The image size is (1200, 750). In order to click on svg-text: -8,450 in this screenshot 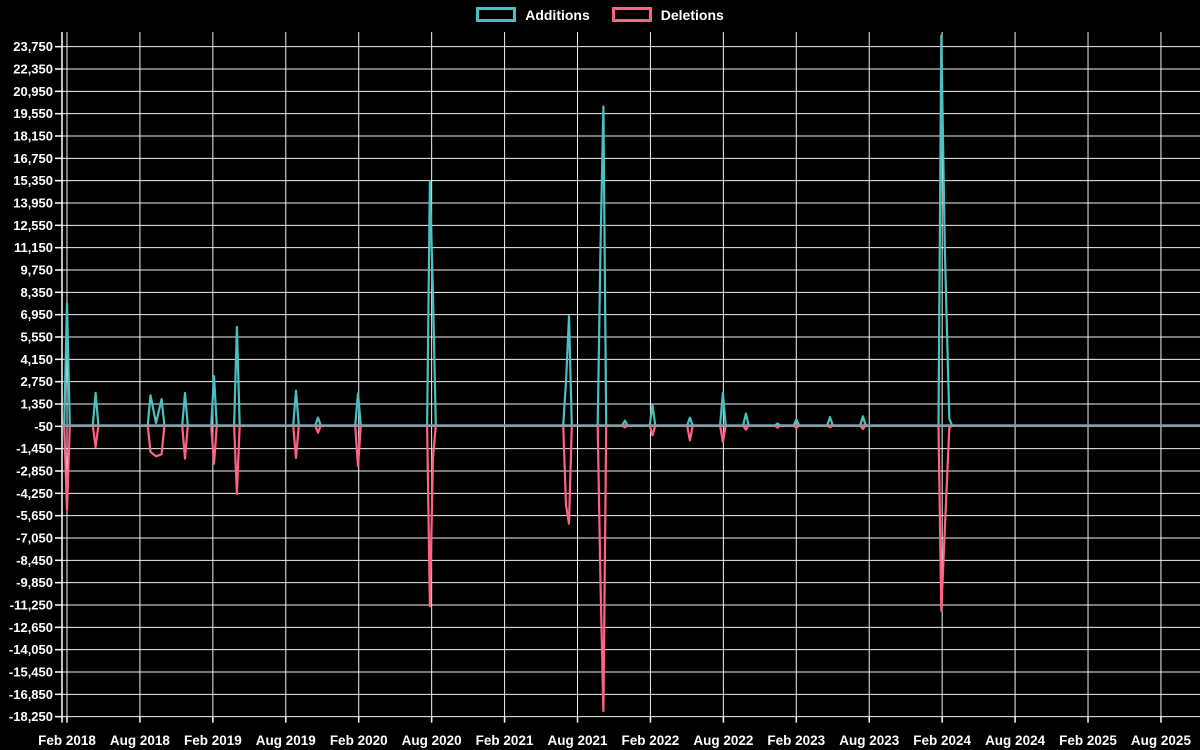, I will do `click(34, 560)`.